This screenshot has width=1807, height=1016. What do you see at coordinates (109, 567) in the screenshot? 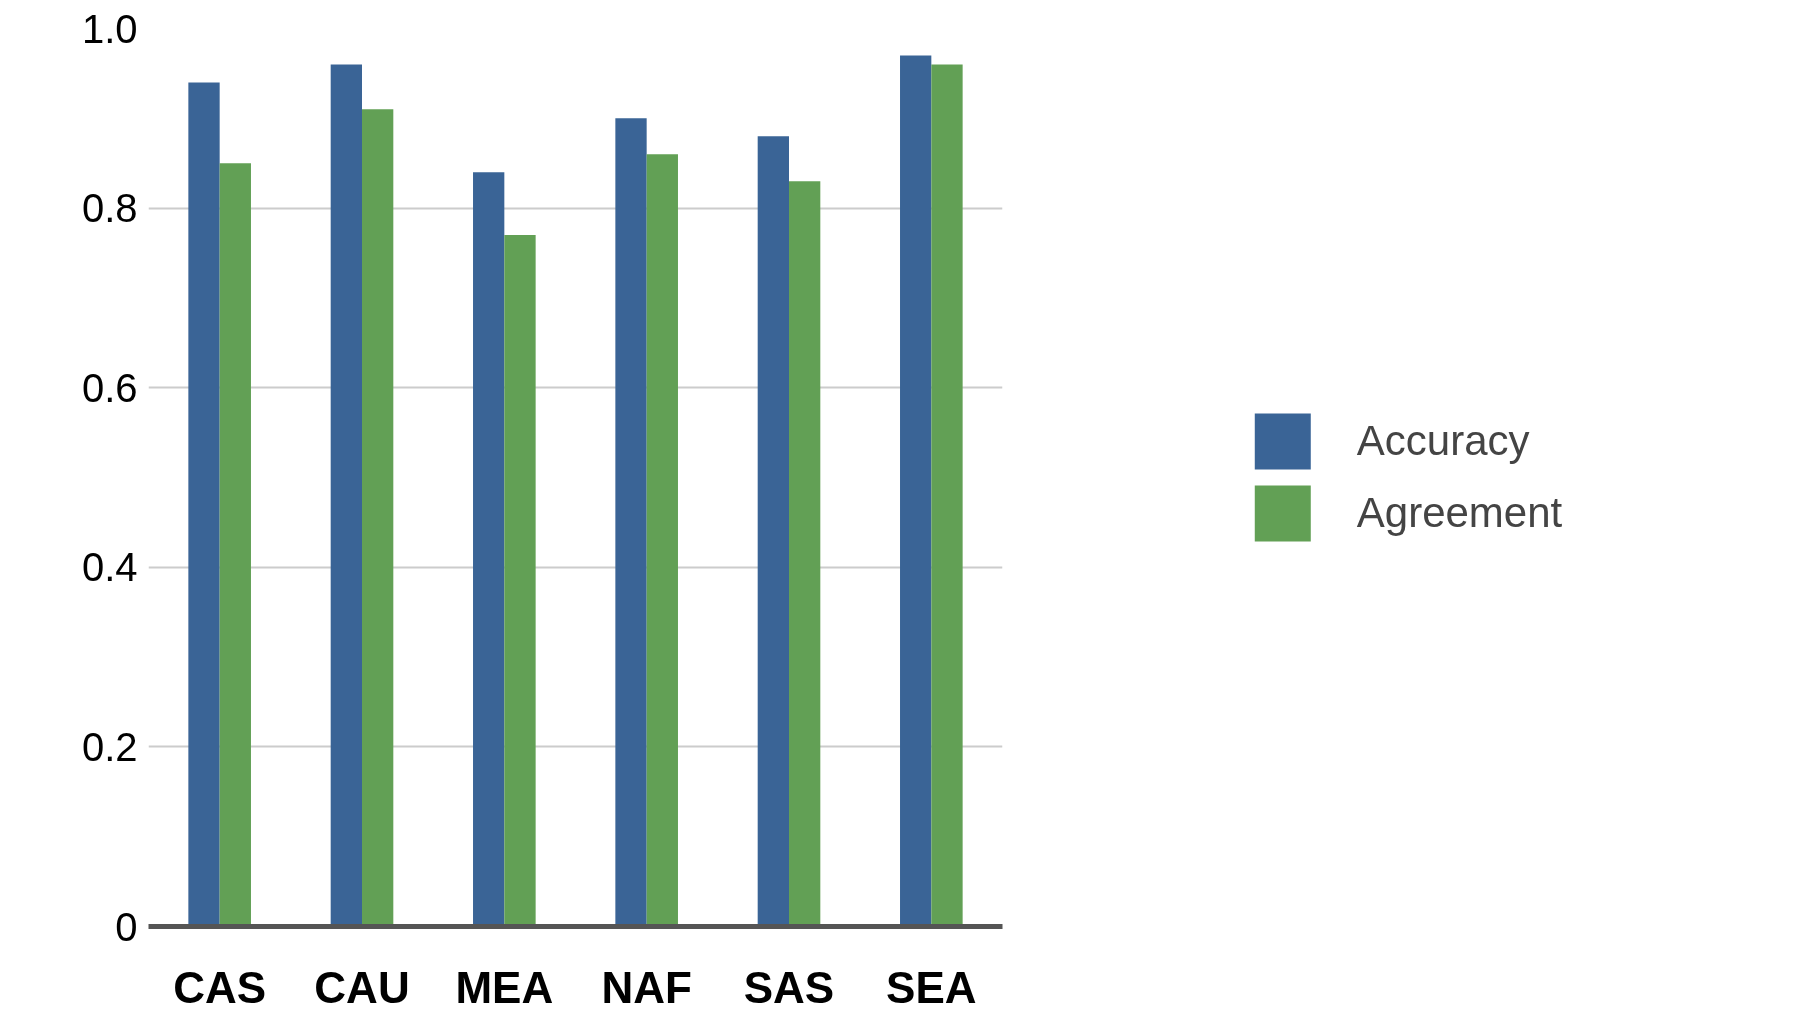
I see `y-tick-label: 0.4` at bounding box center [109, 567].